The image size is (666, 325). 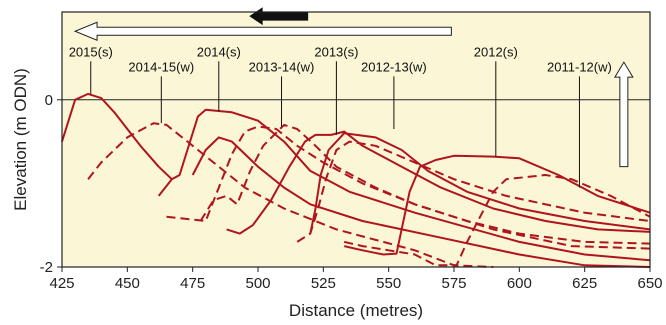 What do you see at coordinates (623, 114) in the screenshot?
I see `arrow-up-icon` at bounding box center [623, 114].